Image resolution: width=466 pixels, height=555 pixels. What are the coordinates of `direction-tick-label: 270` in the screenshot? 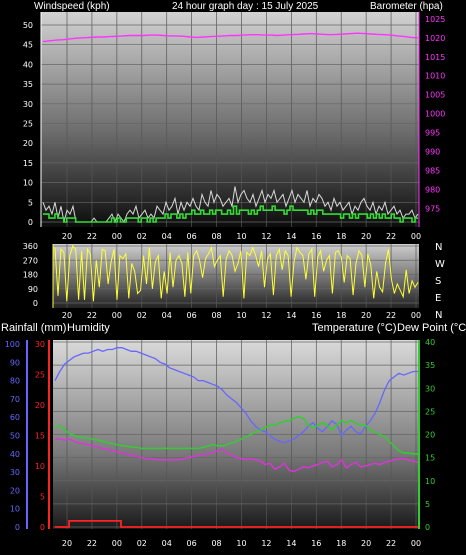 It's located at (30, 260).